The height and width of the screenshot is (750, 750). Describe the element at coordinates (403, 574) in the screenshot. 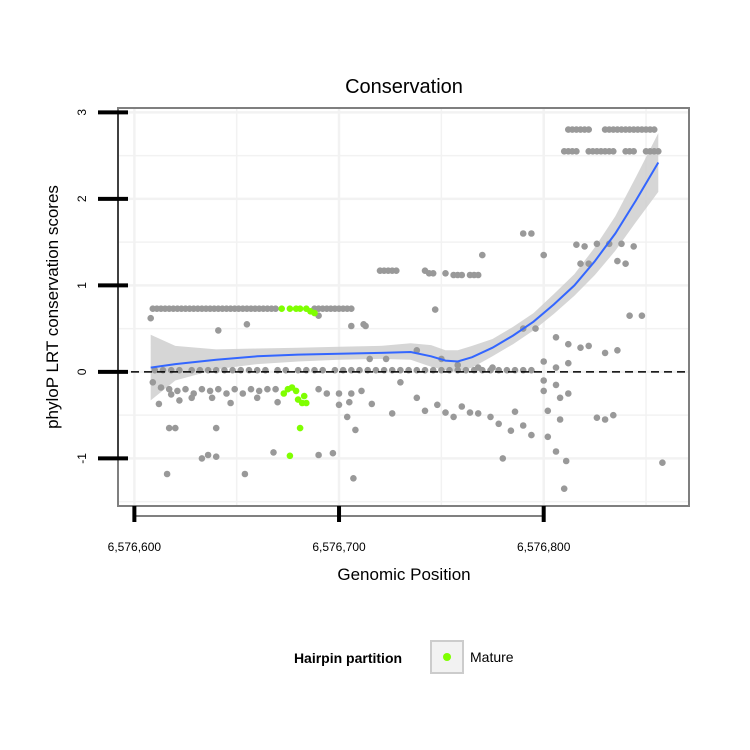

I see `x-axis-title: Genomic Position` at that location.